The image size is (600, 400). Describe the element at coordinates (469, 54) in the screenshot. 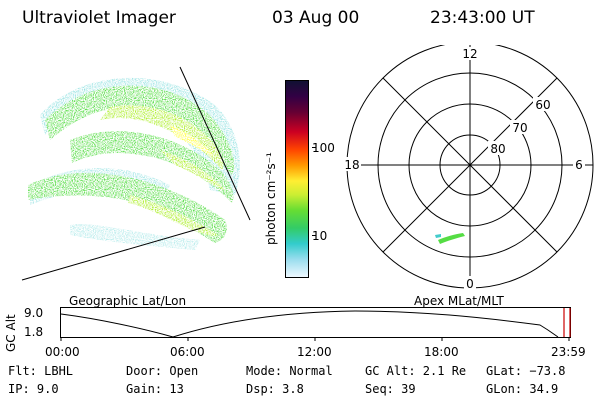

I see `mlt-label-12: 12` at that location.